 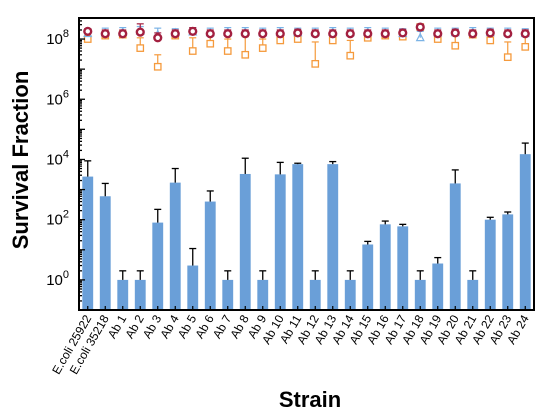 I want to click on y-tick-label: 10², so click(x=57, y=219).